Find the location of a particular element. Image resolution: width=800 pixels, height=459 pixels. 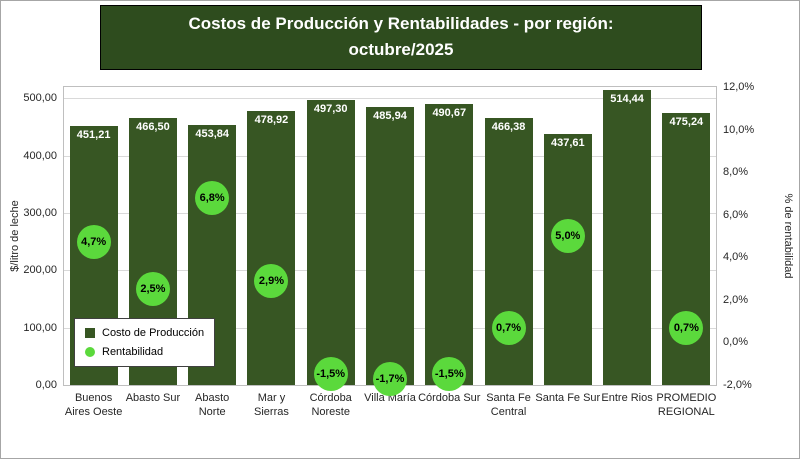

legend-item-cost: Costo de Producción is located at coordinates (144, 333).